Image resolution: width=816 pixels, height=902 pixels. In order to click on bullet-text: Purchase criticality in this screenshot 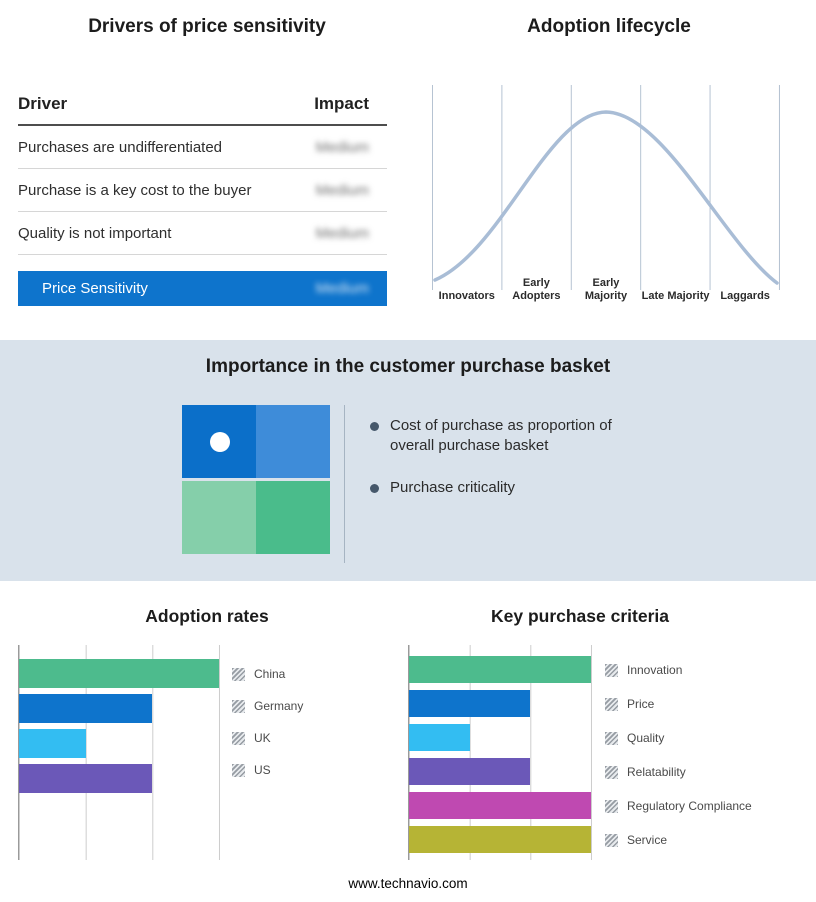, I will do `click(453, 487)`.